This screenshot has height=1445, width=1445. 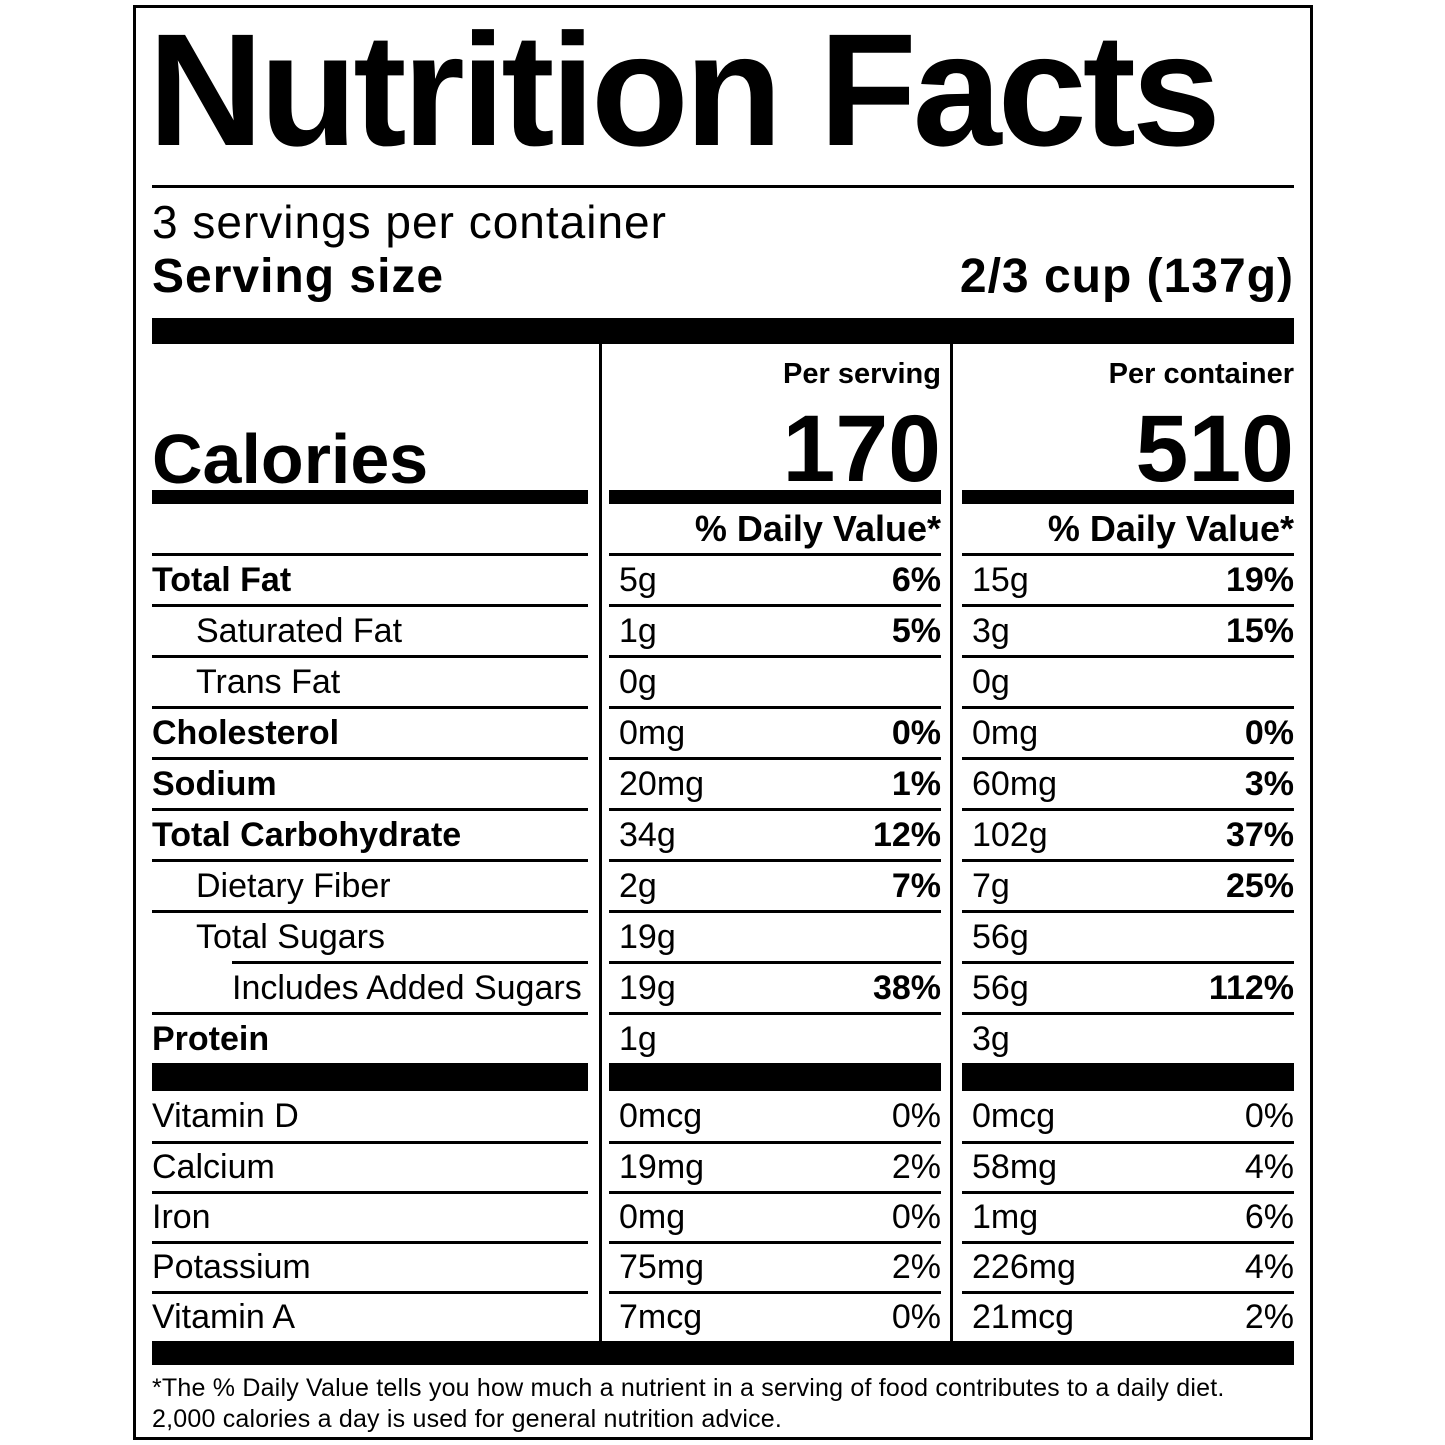 What do you see at coordinates (409, 222) in the screenshot?
I see `servings-per-container: 3 servings per container` at bounding box center [409, 222].